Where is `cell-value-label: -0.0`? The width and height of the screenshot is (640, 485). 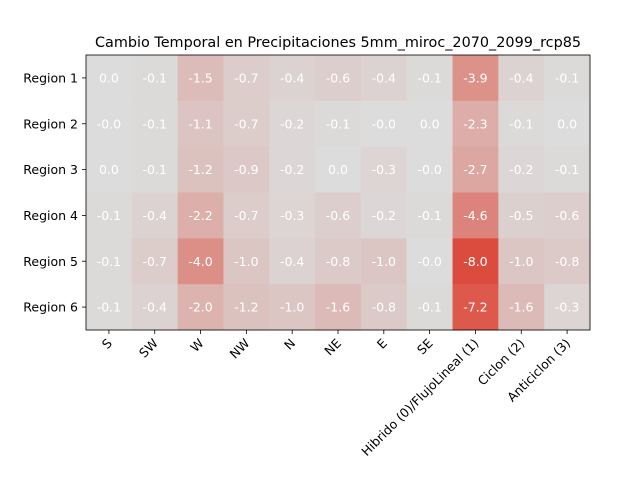
cell-value-label: -0.0 is located at coordinates (384, 123).